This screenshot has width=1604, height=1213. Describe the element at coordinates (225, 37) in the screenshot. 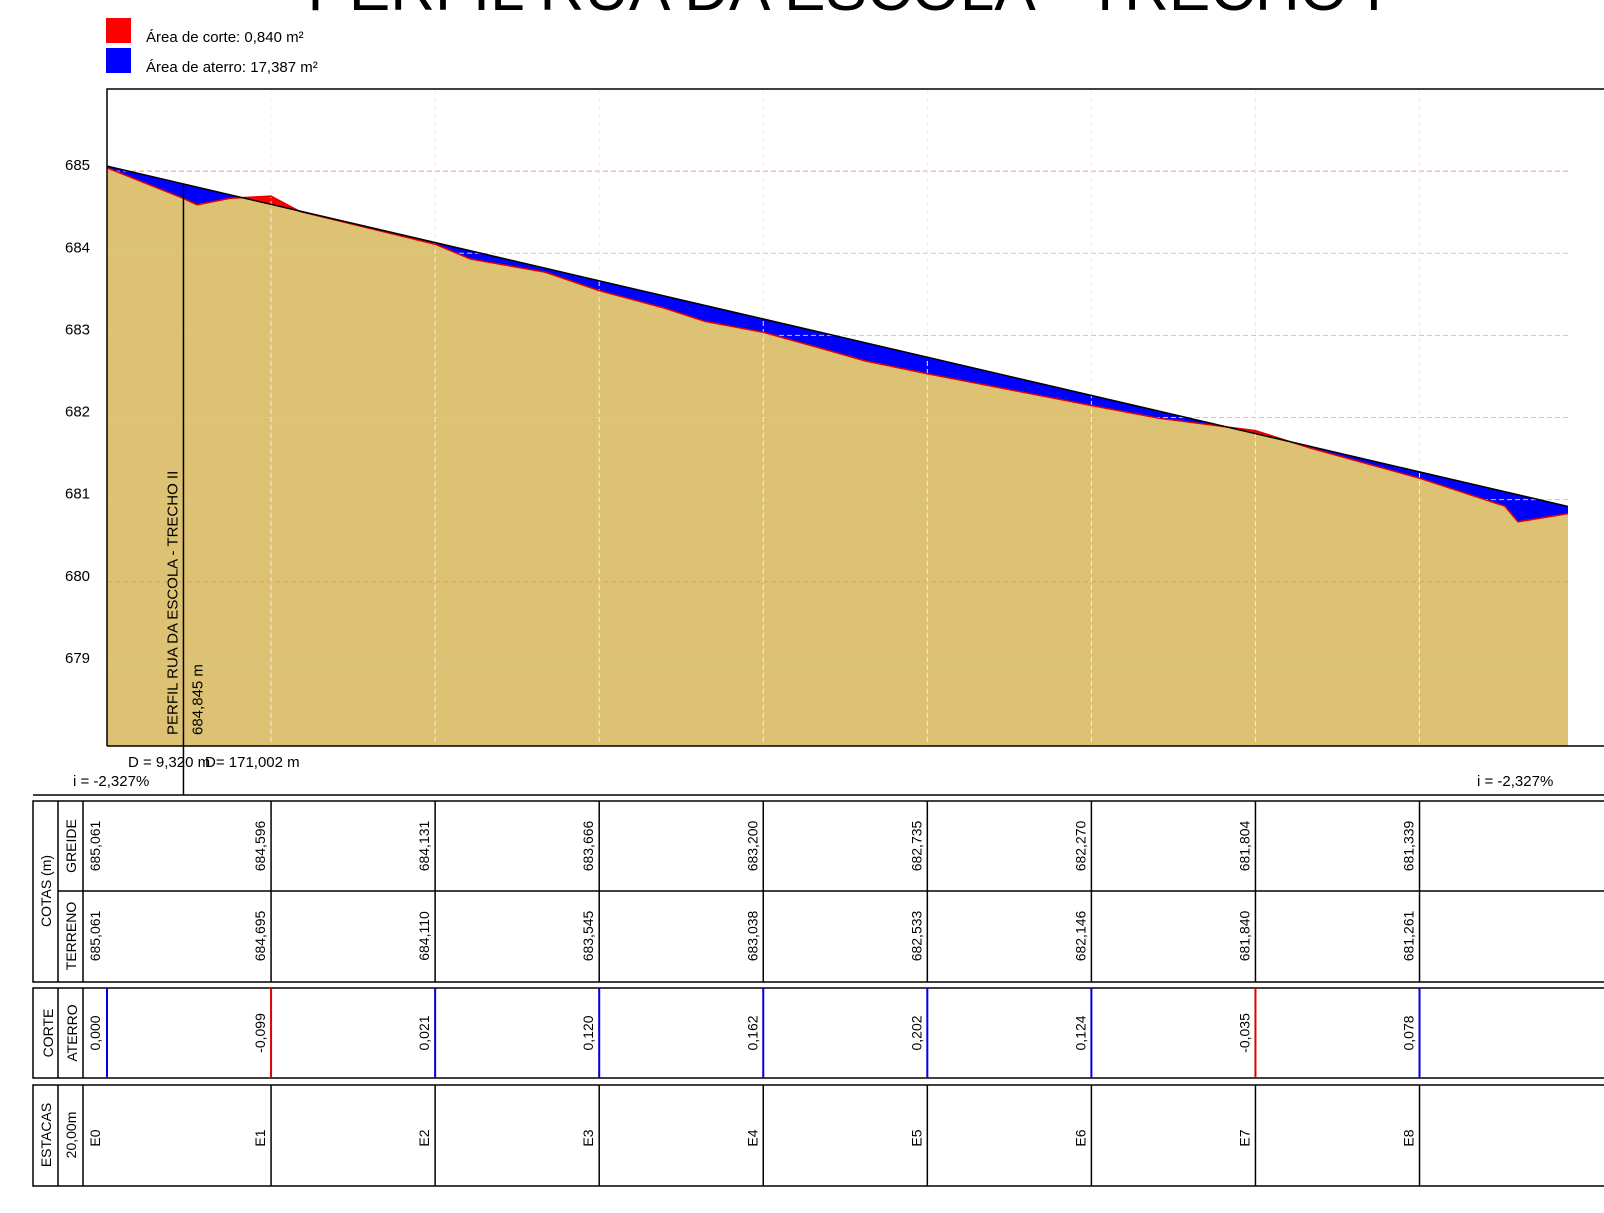

I see `legend-label: Área de corte: 0,840 m²` at that location.